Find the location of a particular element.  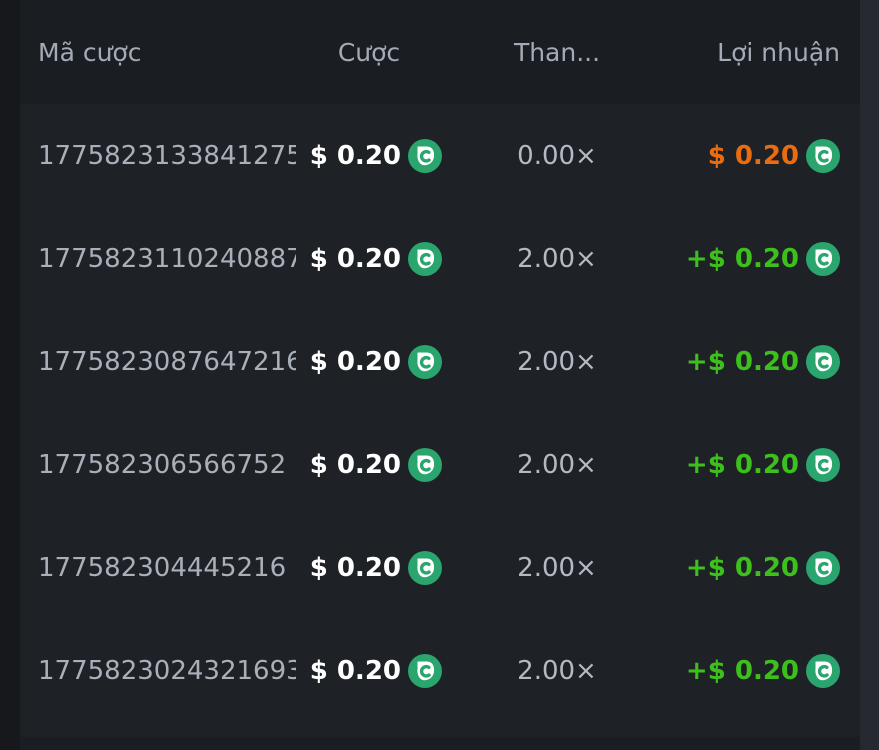

column-header-bet: Cược is located at coordinates (369, 52).